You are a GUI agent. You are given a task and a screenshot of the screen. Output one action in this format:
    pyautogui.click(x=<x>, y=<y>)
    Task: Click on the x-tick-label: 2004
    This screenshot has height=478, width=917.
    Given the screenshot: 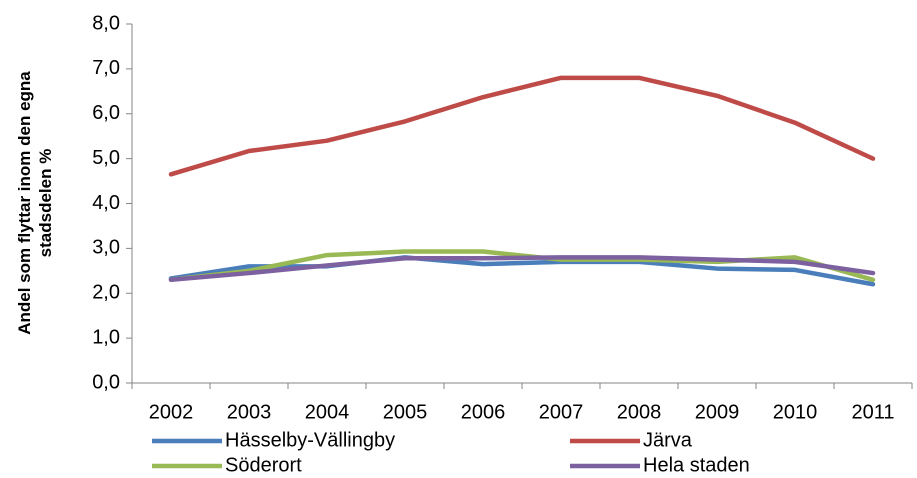 What is the action you would take?
    pyautogui.click(x=327, y=412)
    